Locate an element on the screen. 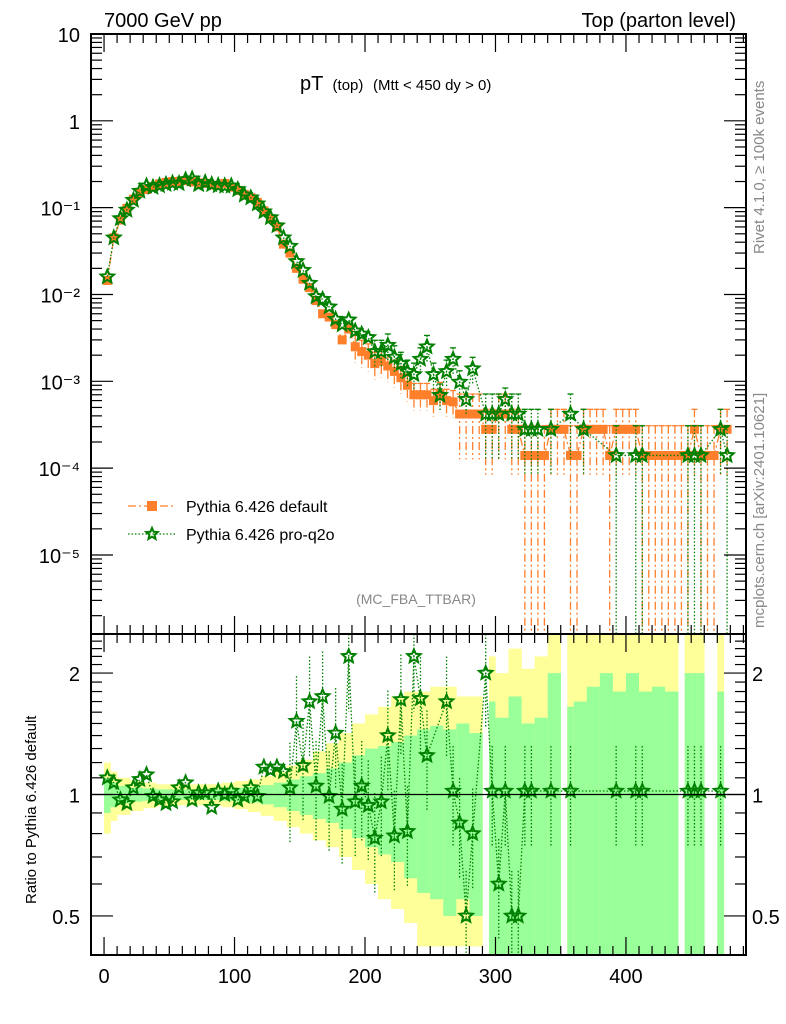 The width and height of the screenshot is (786, 1024). y-tick-label: 10 is located at coordinates (69, 36).